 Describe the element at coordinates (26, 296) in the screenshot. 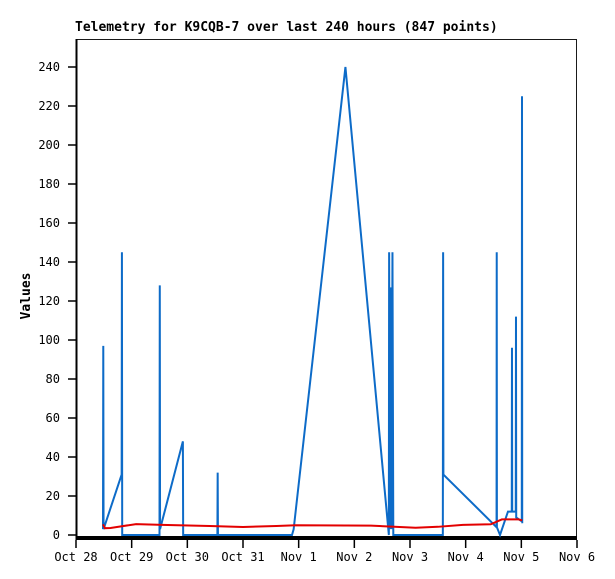

I see `y-axis-label: Values` at that location.